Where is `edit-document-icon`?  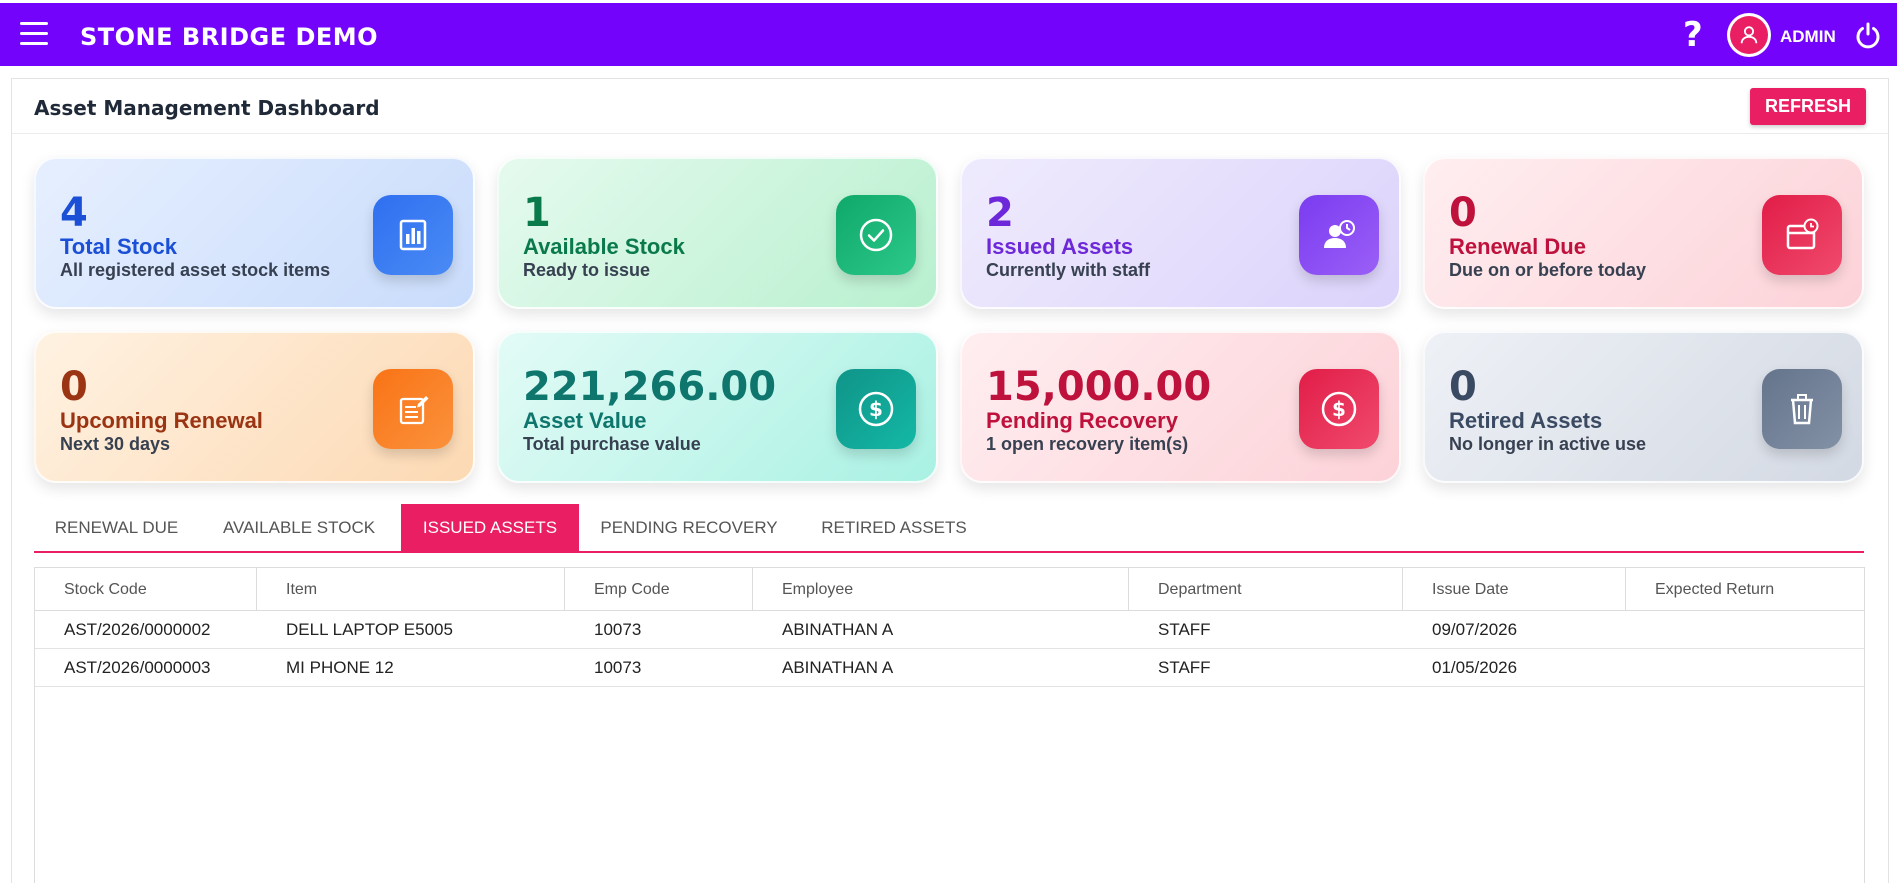 edit-document-icon is located at coordinates (413, 409).